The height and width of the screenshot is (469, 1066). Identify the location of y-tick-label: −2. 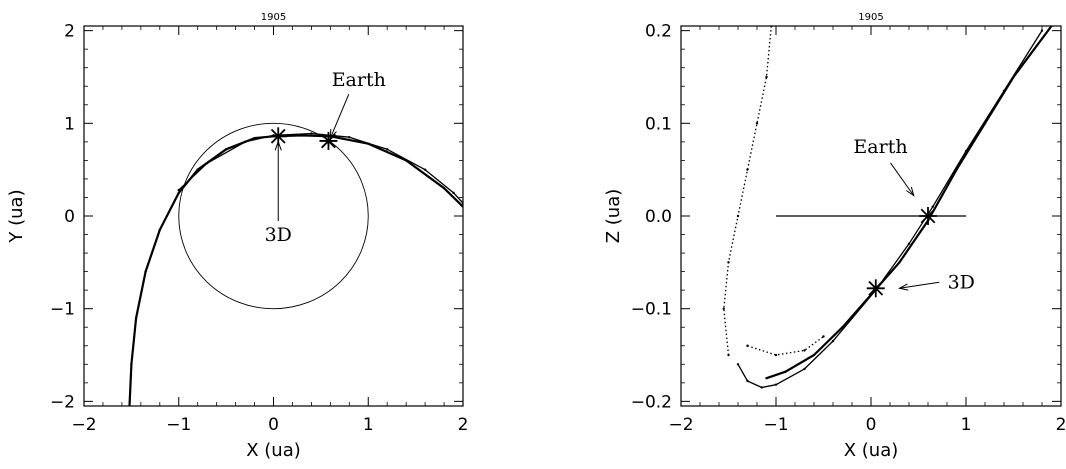
(62, 402).